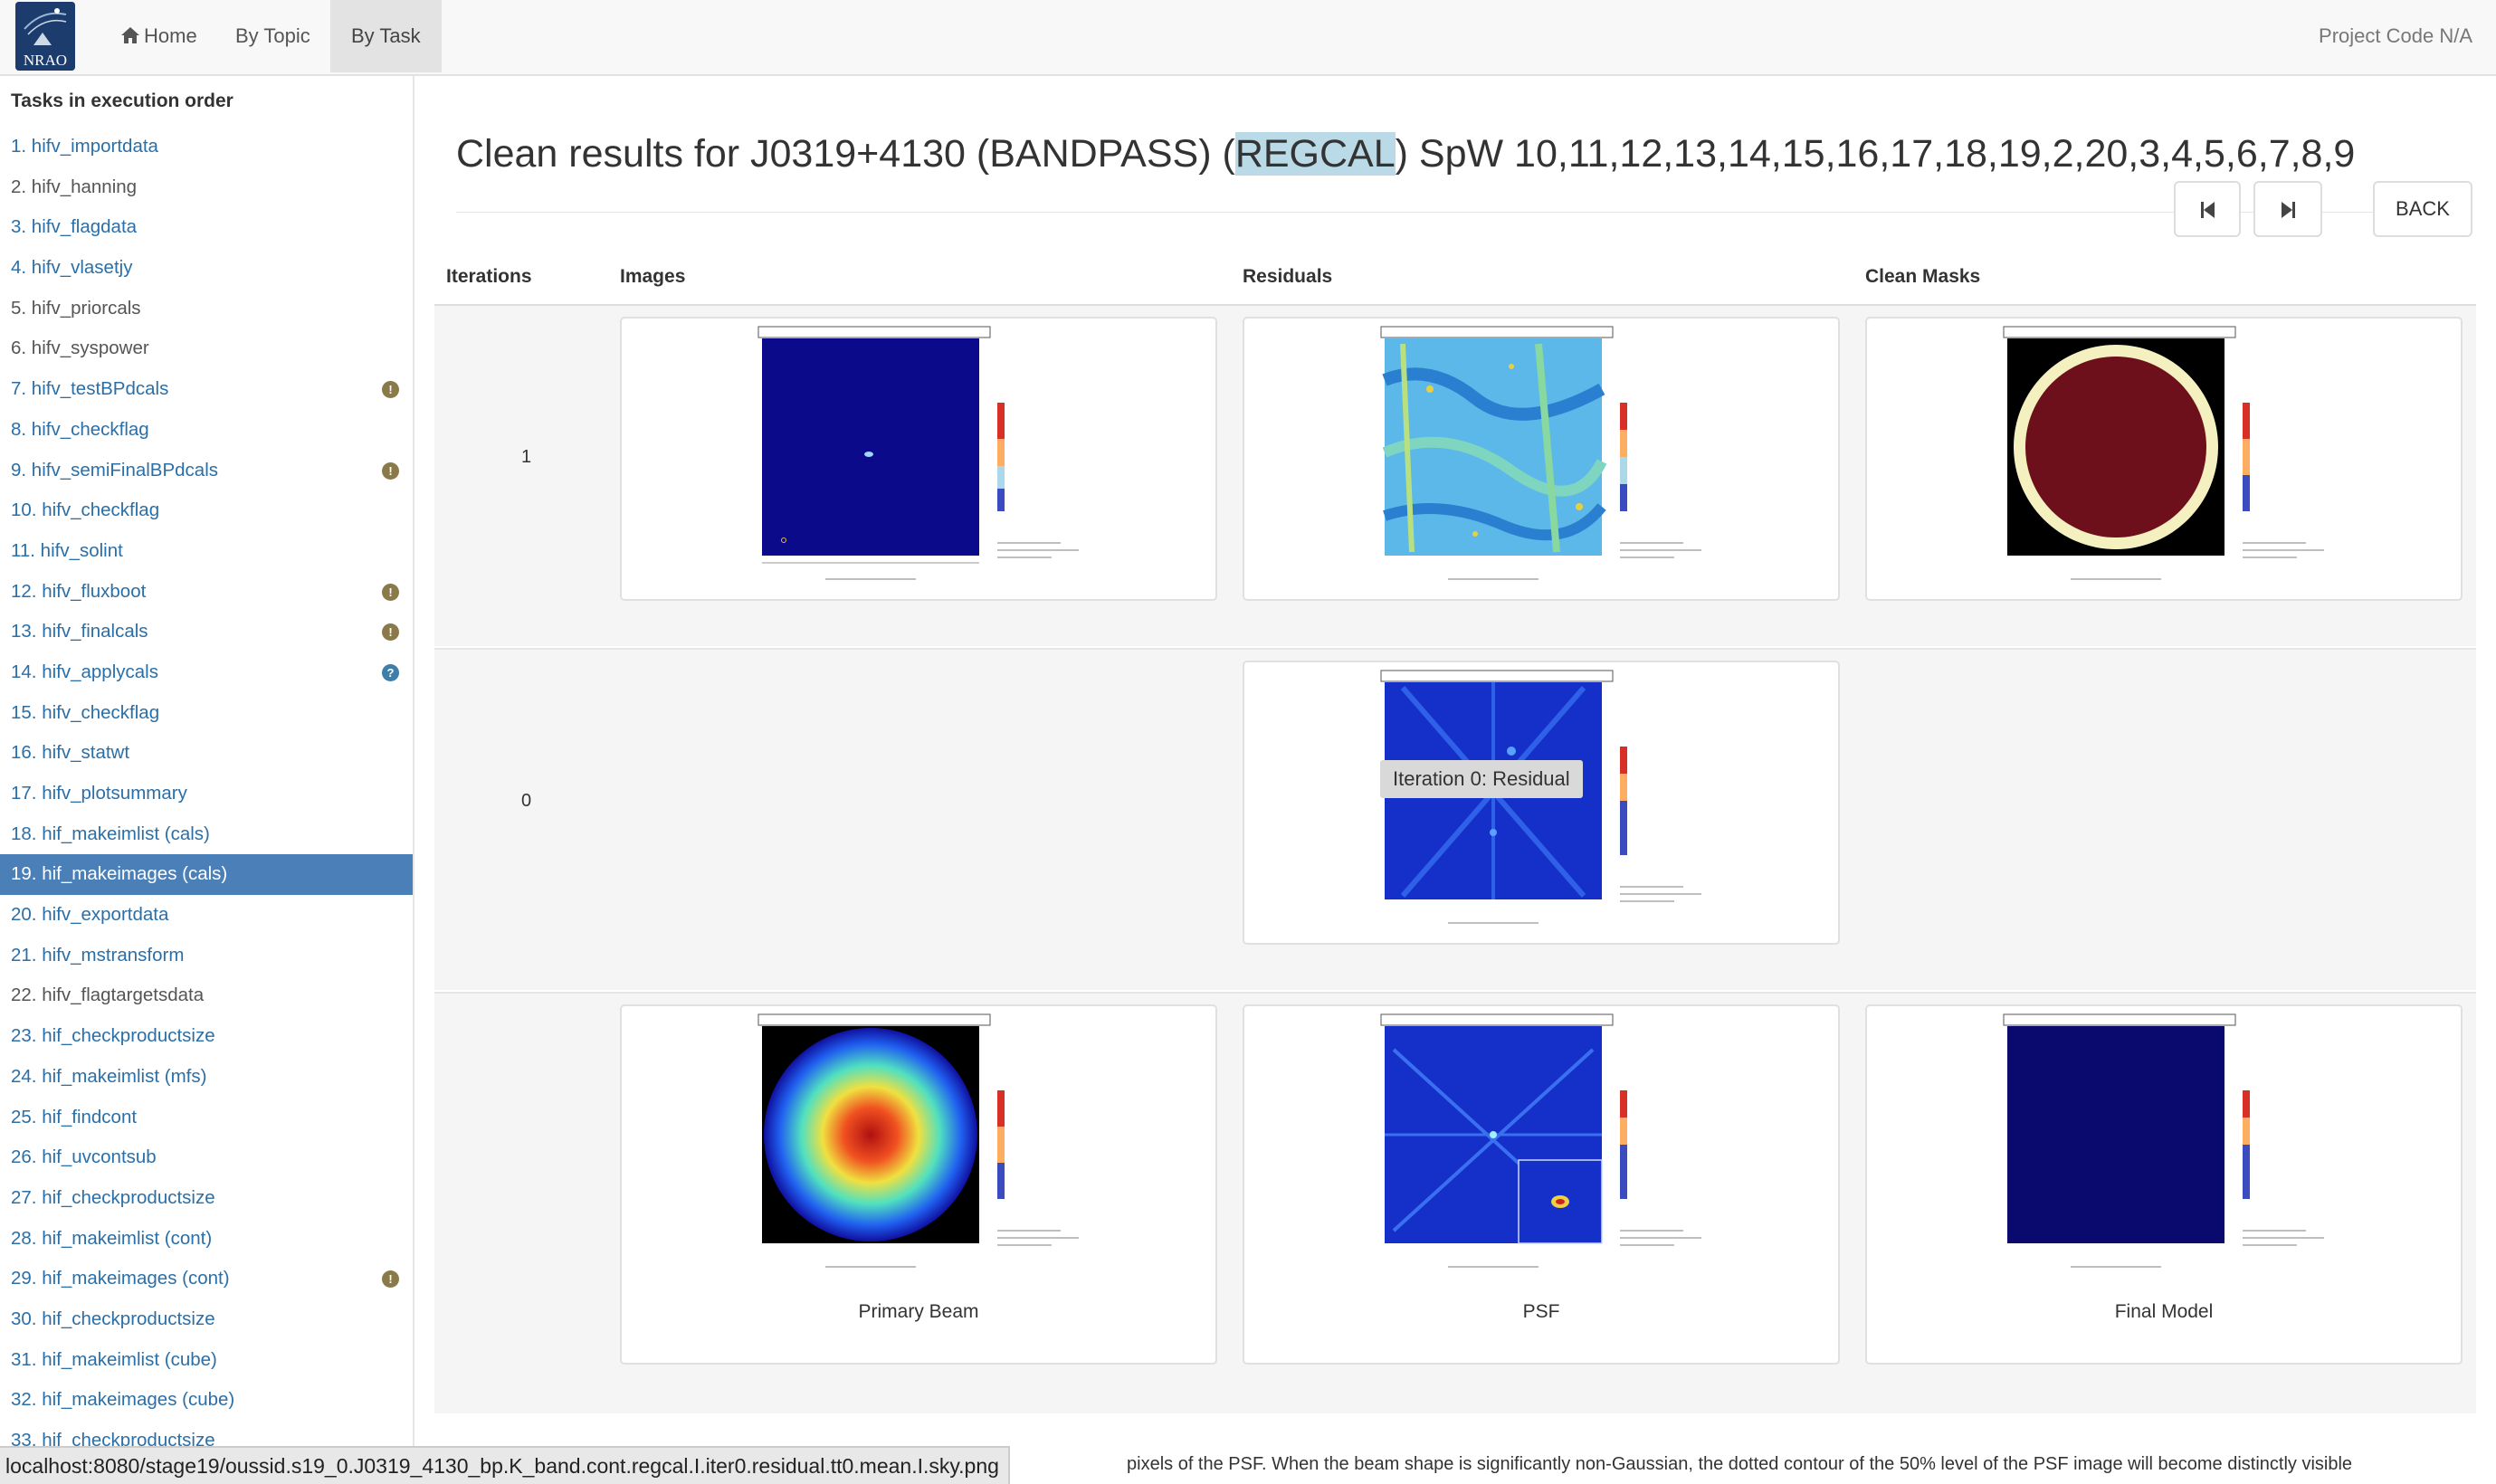  What do you see at coordinates (206, 915) in the screenshot?
I see `sidebar-task-item: 20. hifv_exportdata` at bounding box center [206, 915].